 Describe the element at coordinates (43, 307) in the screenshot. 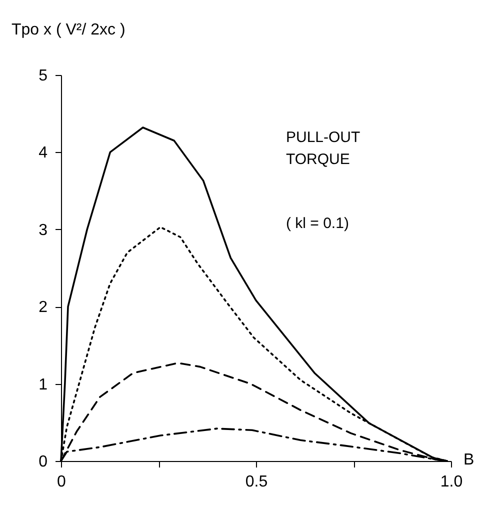

I see `y-tick-label: 2` at that location.